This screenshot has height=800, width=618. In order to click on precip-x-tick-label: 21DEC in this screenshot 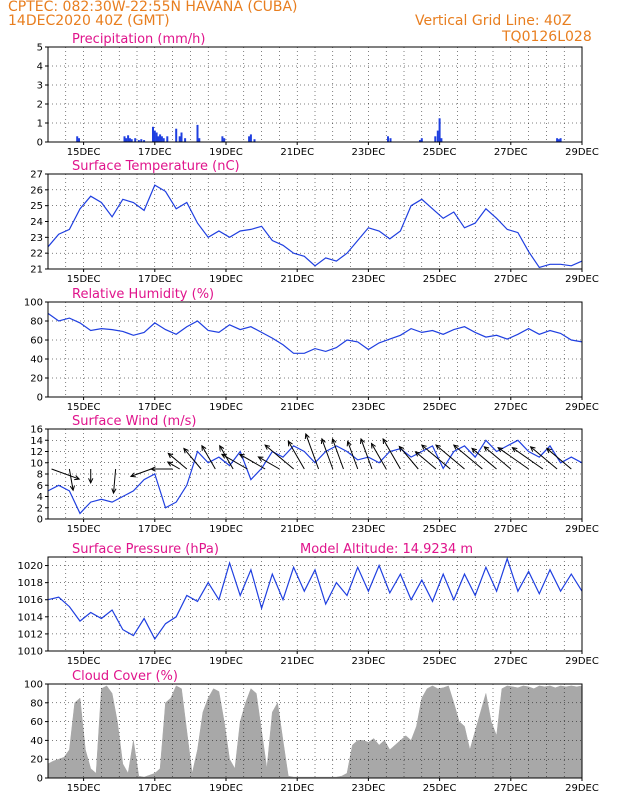, I will do `click(297, 152)`.